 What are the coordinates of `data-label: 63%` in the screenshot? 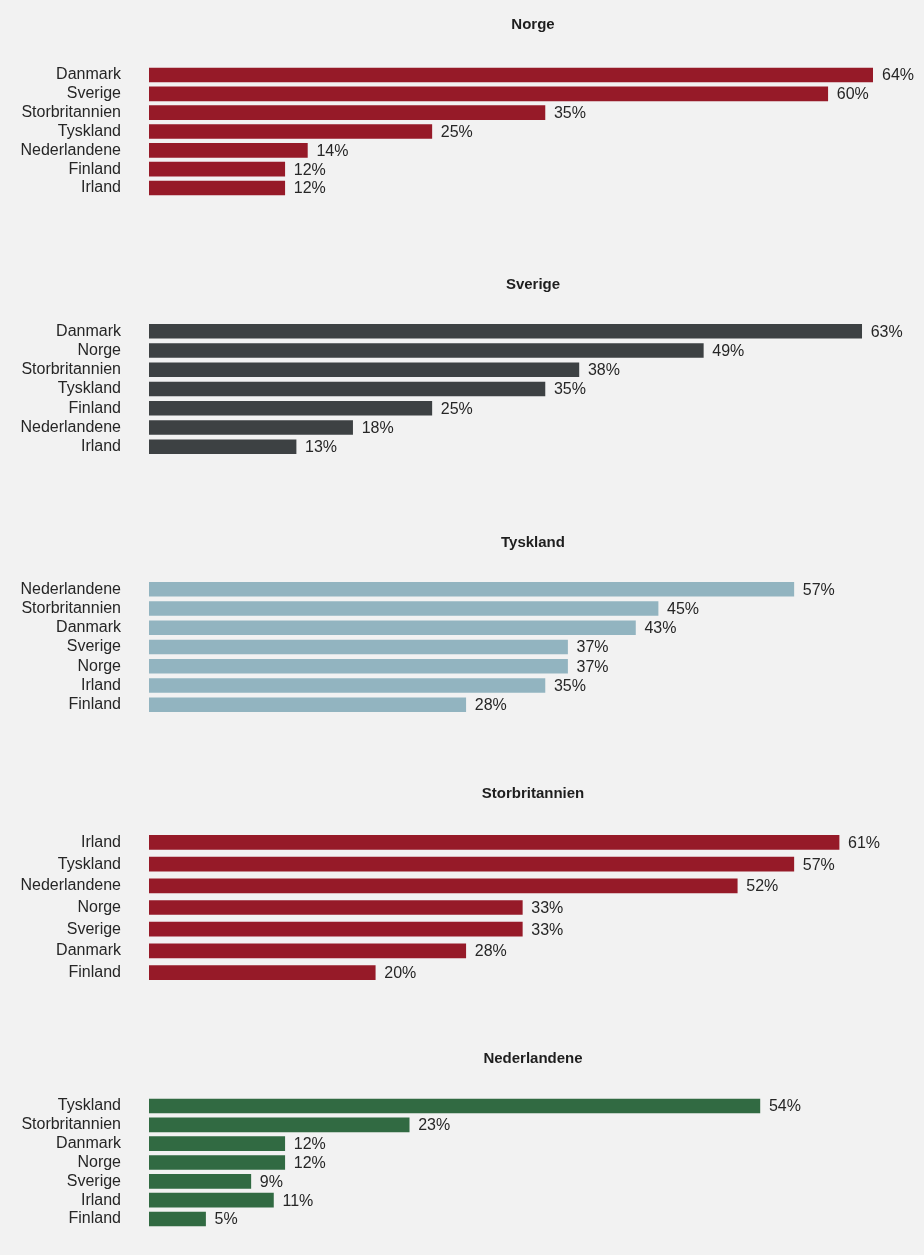 It's located at (886, 331).